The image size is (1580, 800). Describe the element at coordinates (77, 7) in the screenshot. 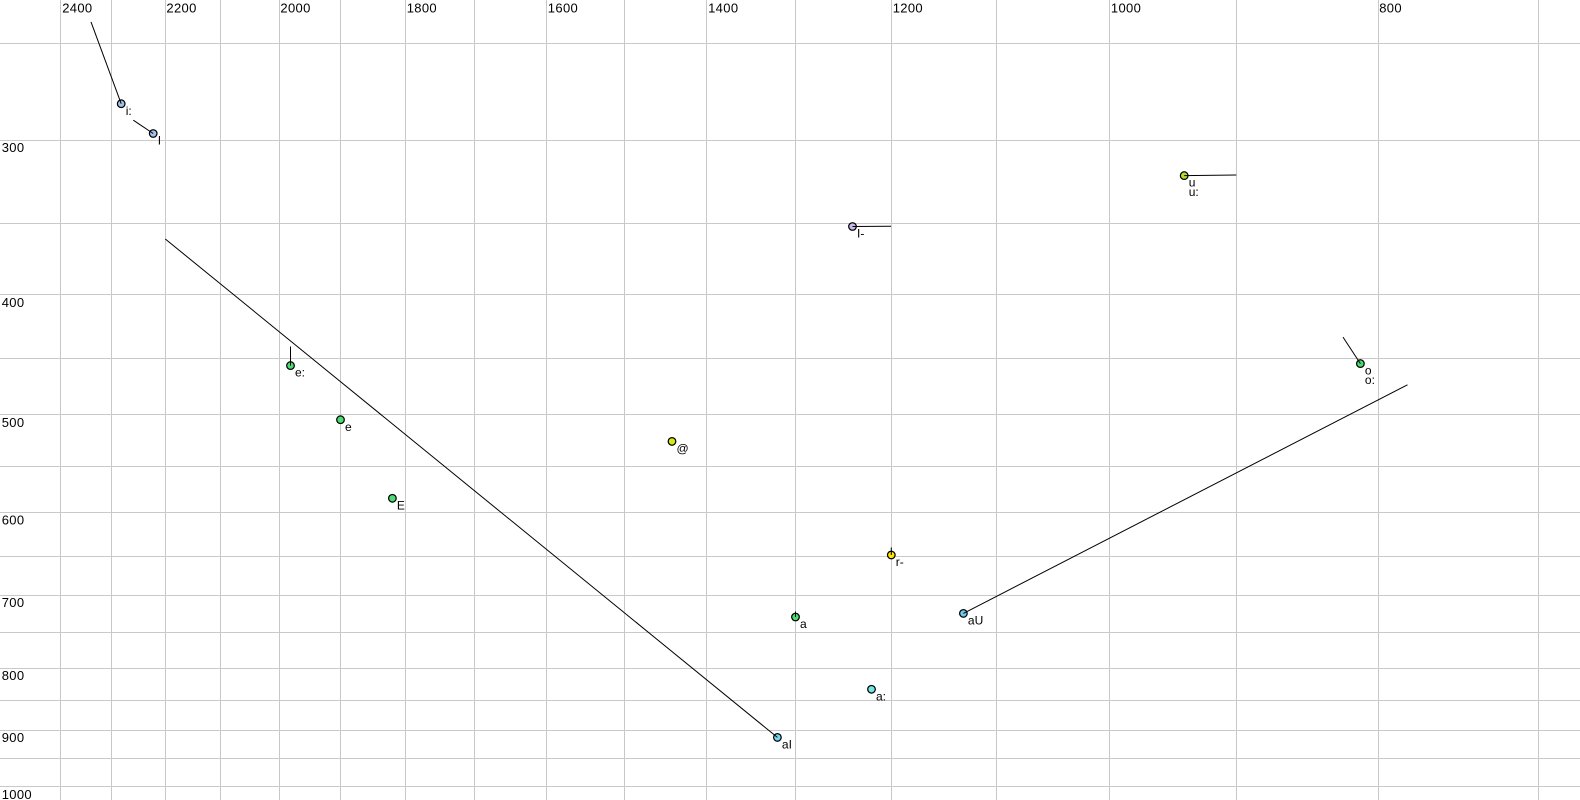

I see `svg-text: 2400` at that location.